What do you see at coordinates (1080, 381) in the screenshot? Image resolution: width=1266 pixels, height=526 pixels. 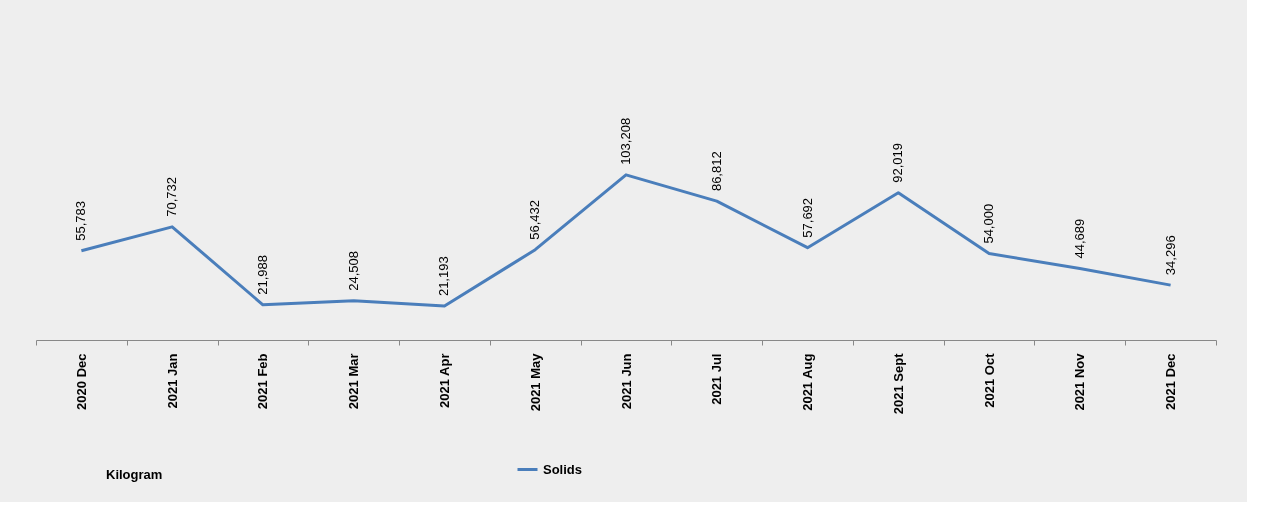 I see `x-tick-label: 2021 Nov` at bounding box center [1080, 381].